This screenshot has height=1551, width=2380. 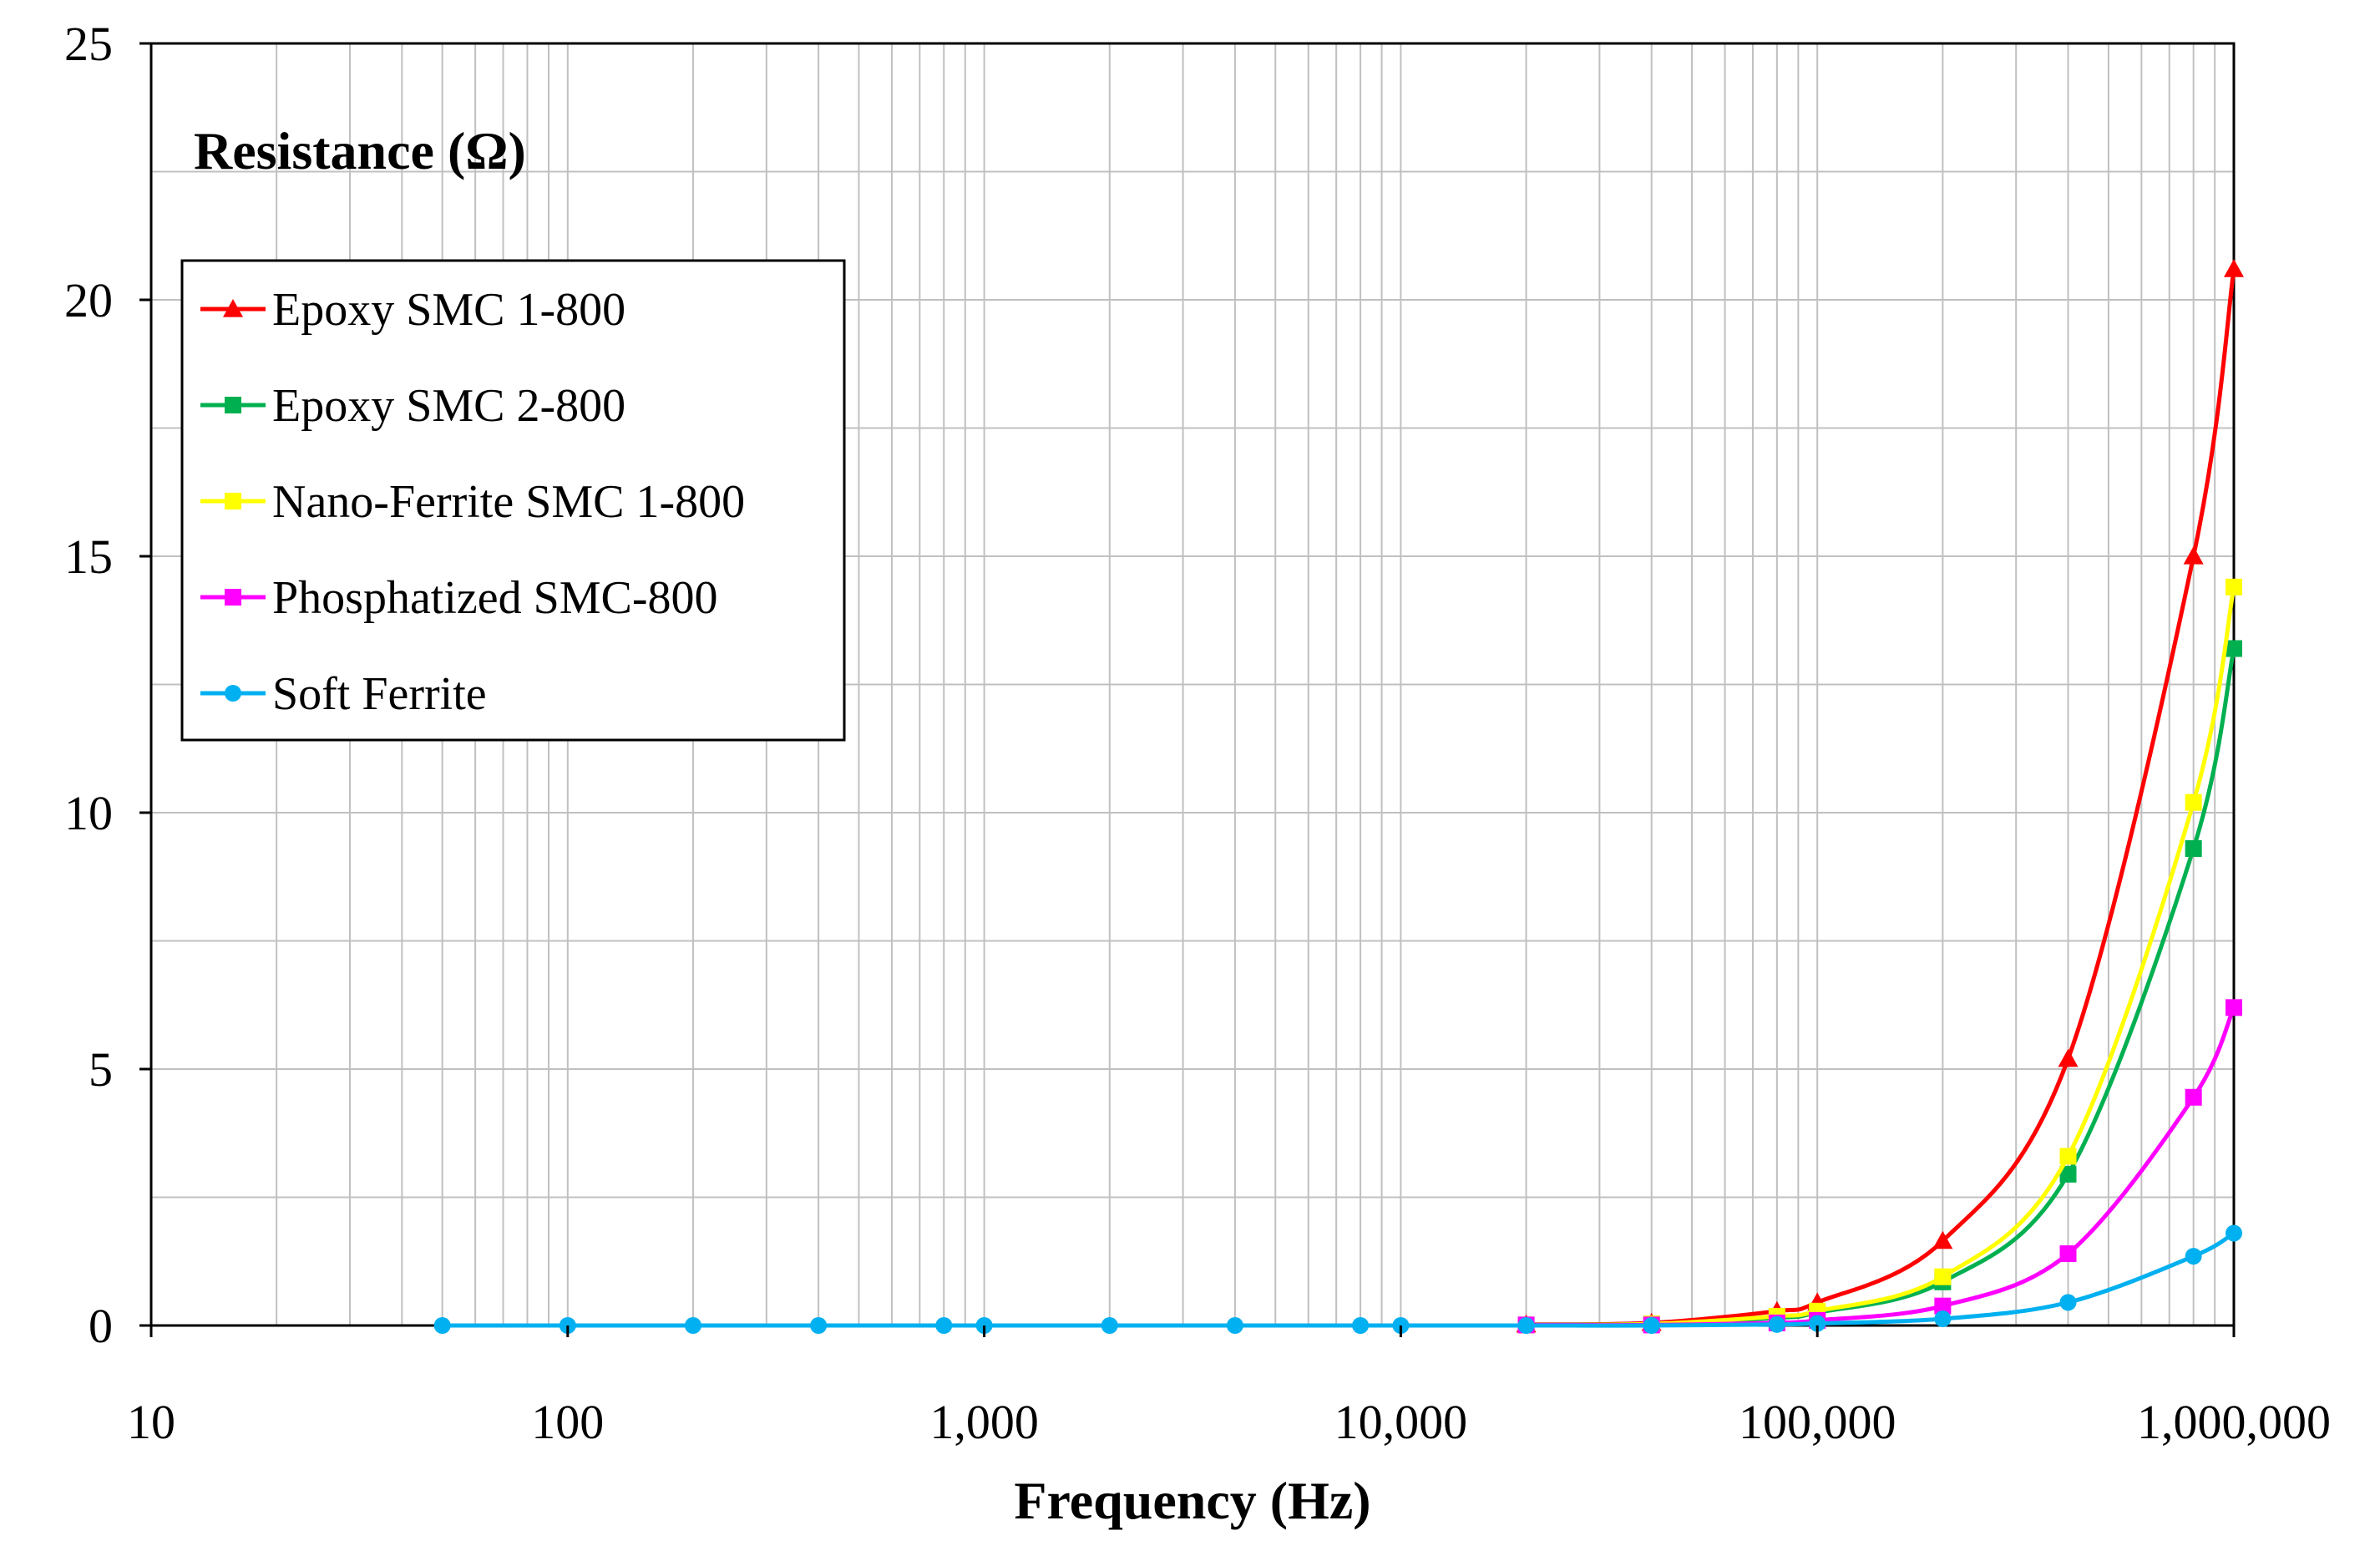 I want to click on y-tick-label: 25, so click(x=88, y=44).